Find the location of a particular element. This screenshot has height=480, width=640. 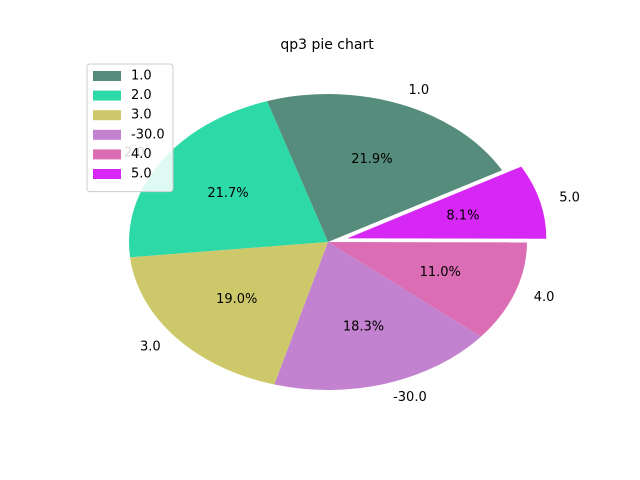

legend-label-6: 5.0 is located at coordinates (141, 174).